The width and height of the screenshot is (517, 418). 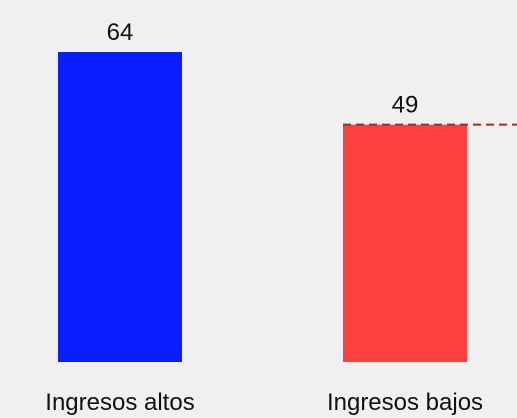 What do you see at coordinates (119, 402) in the screenshot?
I see `category-label-ingresos-altos: Ingresos altos` at bounding box center [119, 402].